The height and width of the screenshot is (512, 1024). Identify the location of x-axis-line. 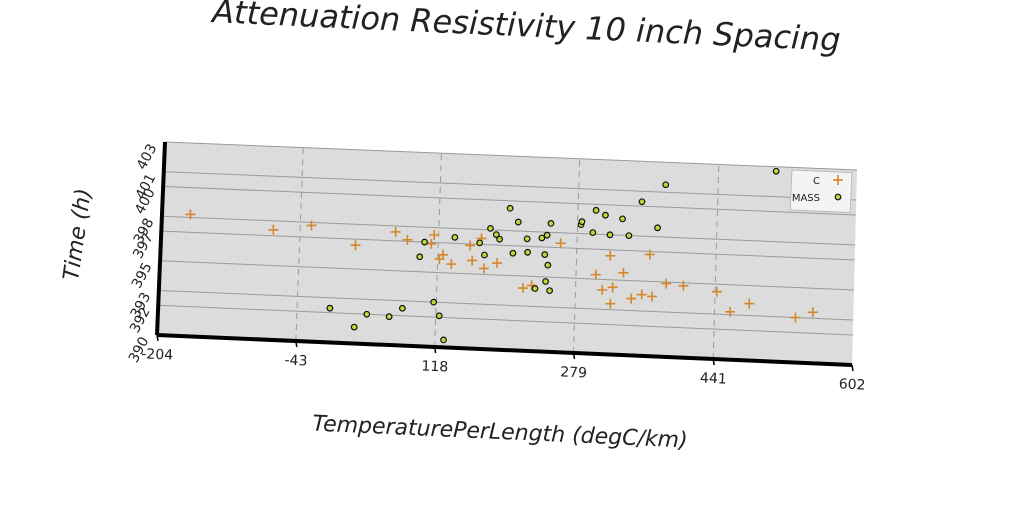
(504, 350).